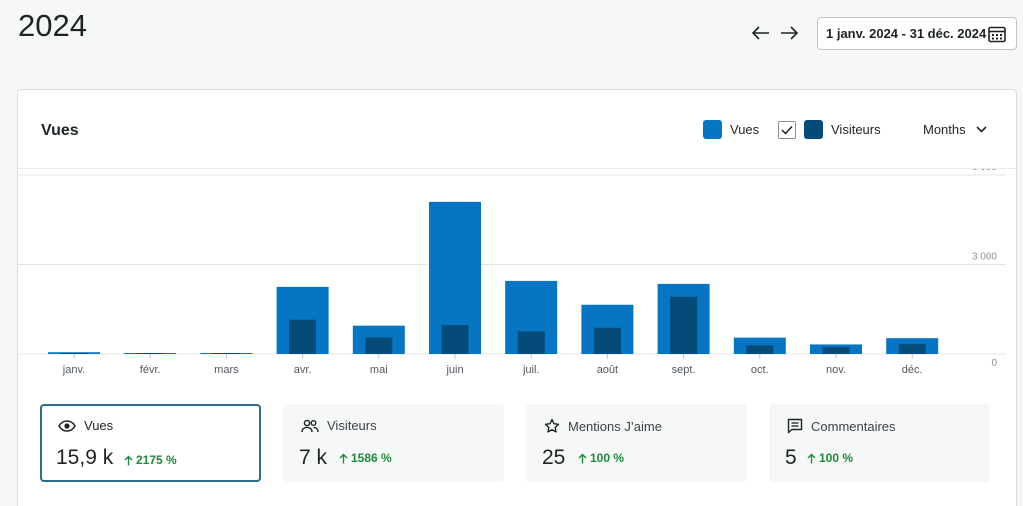 Image resolution: width=1023 pixels, height=506 pixels. I want to click on legend-vues: Vues, so click(731, 129).